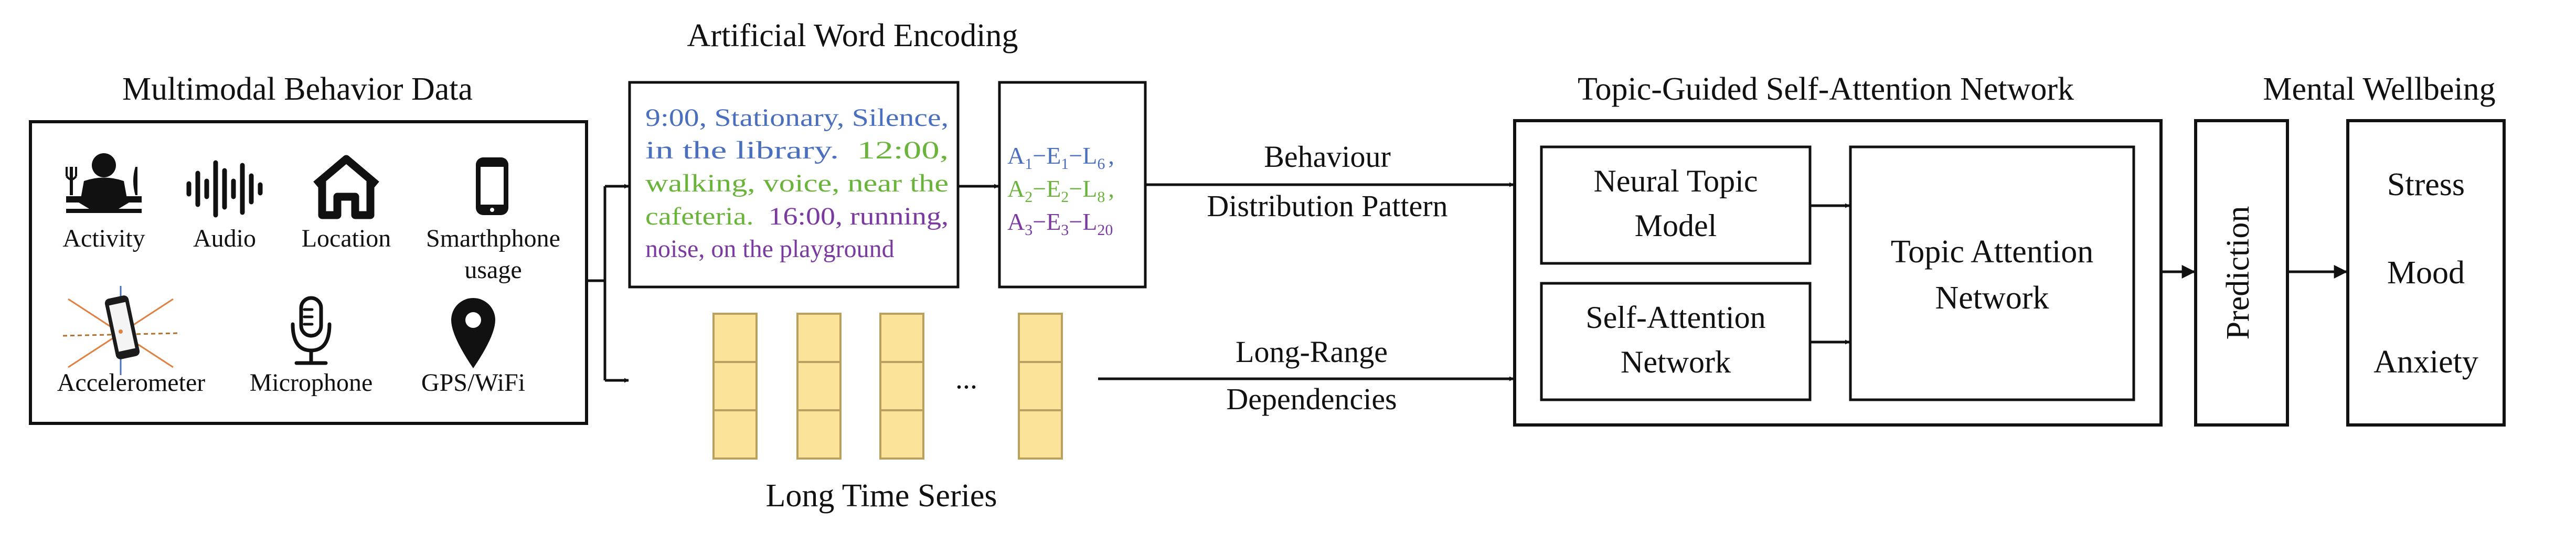 The height and width of the screenshot is (543, 2576). Describe the element at coordinates (104, 183) in the screenshot. I see `person-eating-icon` at that location.